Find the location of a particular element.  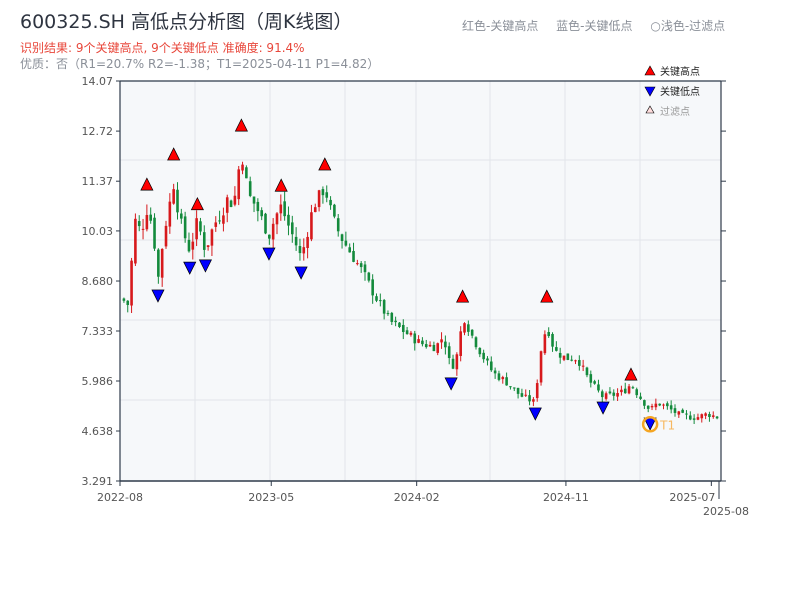

legend: 关键高点 关键低点 过滤点 is located at coordinates (672, 91).